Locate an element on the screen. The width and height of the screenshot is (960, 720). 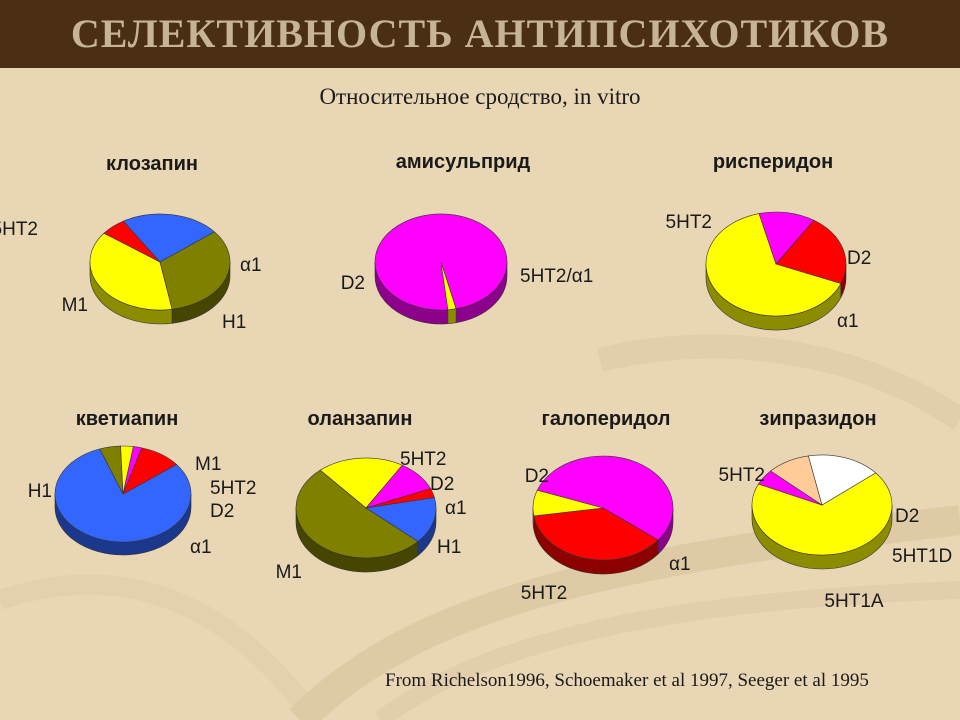
page-subtitle: Относительное сродство, in vitro is located at coordinates (480, 96).